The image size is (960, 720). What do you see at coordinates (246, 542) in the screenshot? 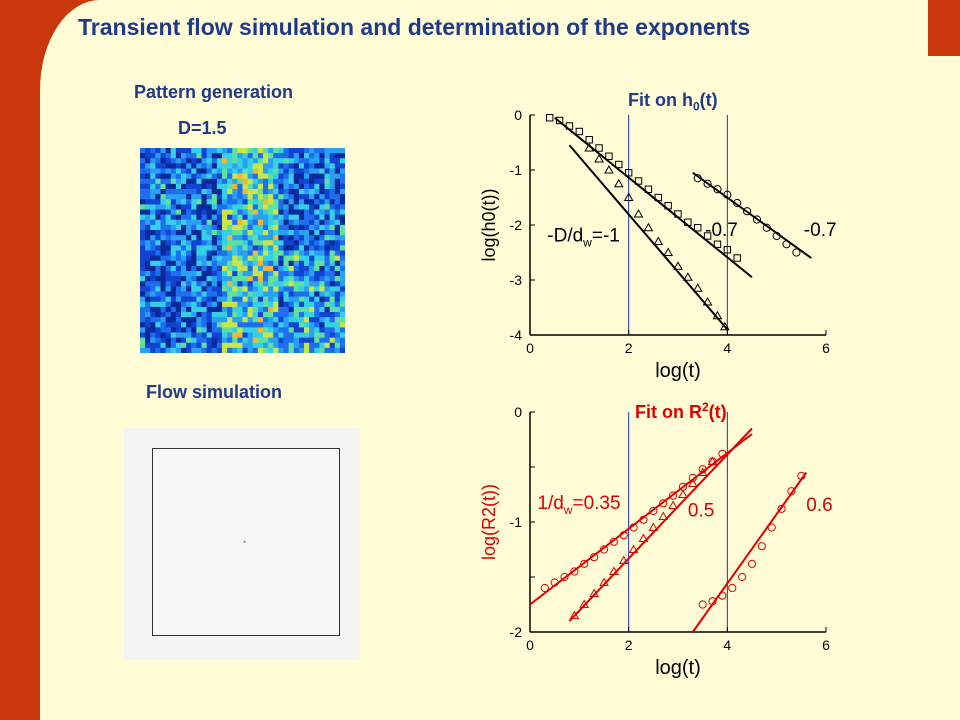
I see `flow-domain-box: •` at bounding box center [246, 542].